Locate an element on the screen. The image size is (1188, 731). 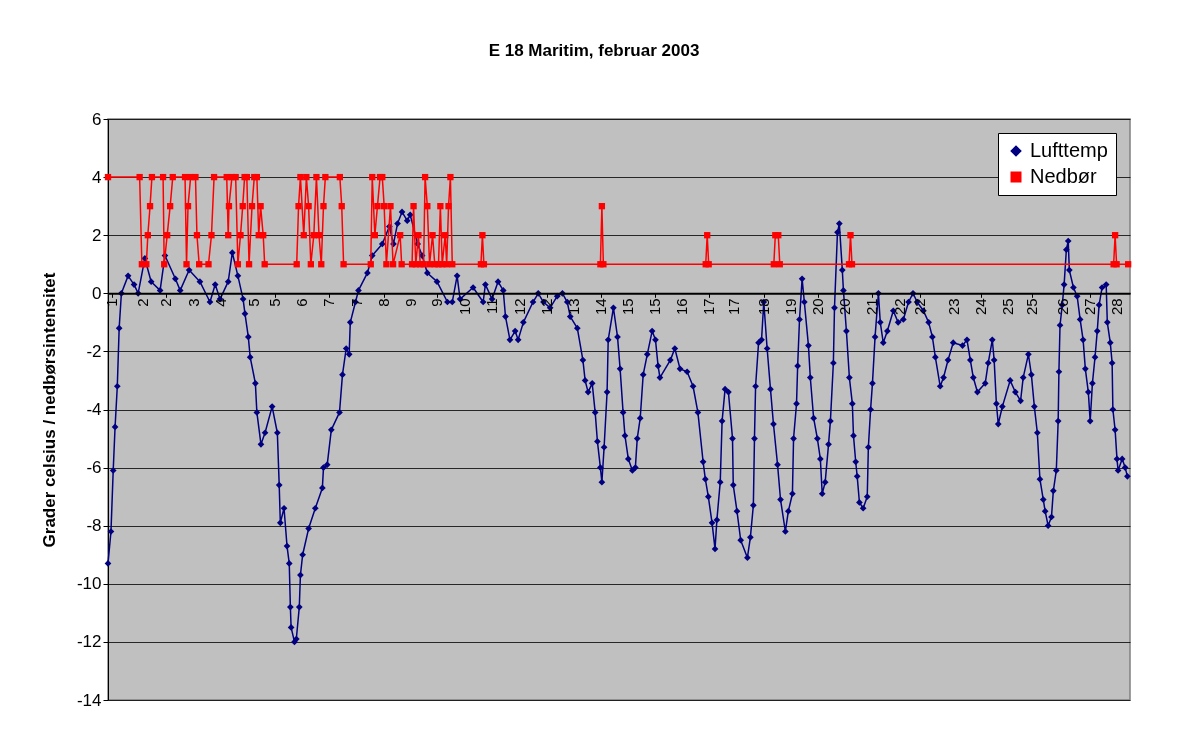
x-tick-label: 23 is located at coordinates (953, 306).